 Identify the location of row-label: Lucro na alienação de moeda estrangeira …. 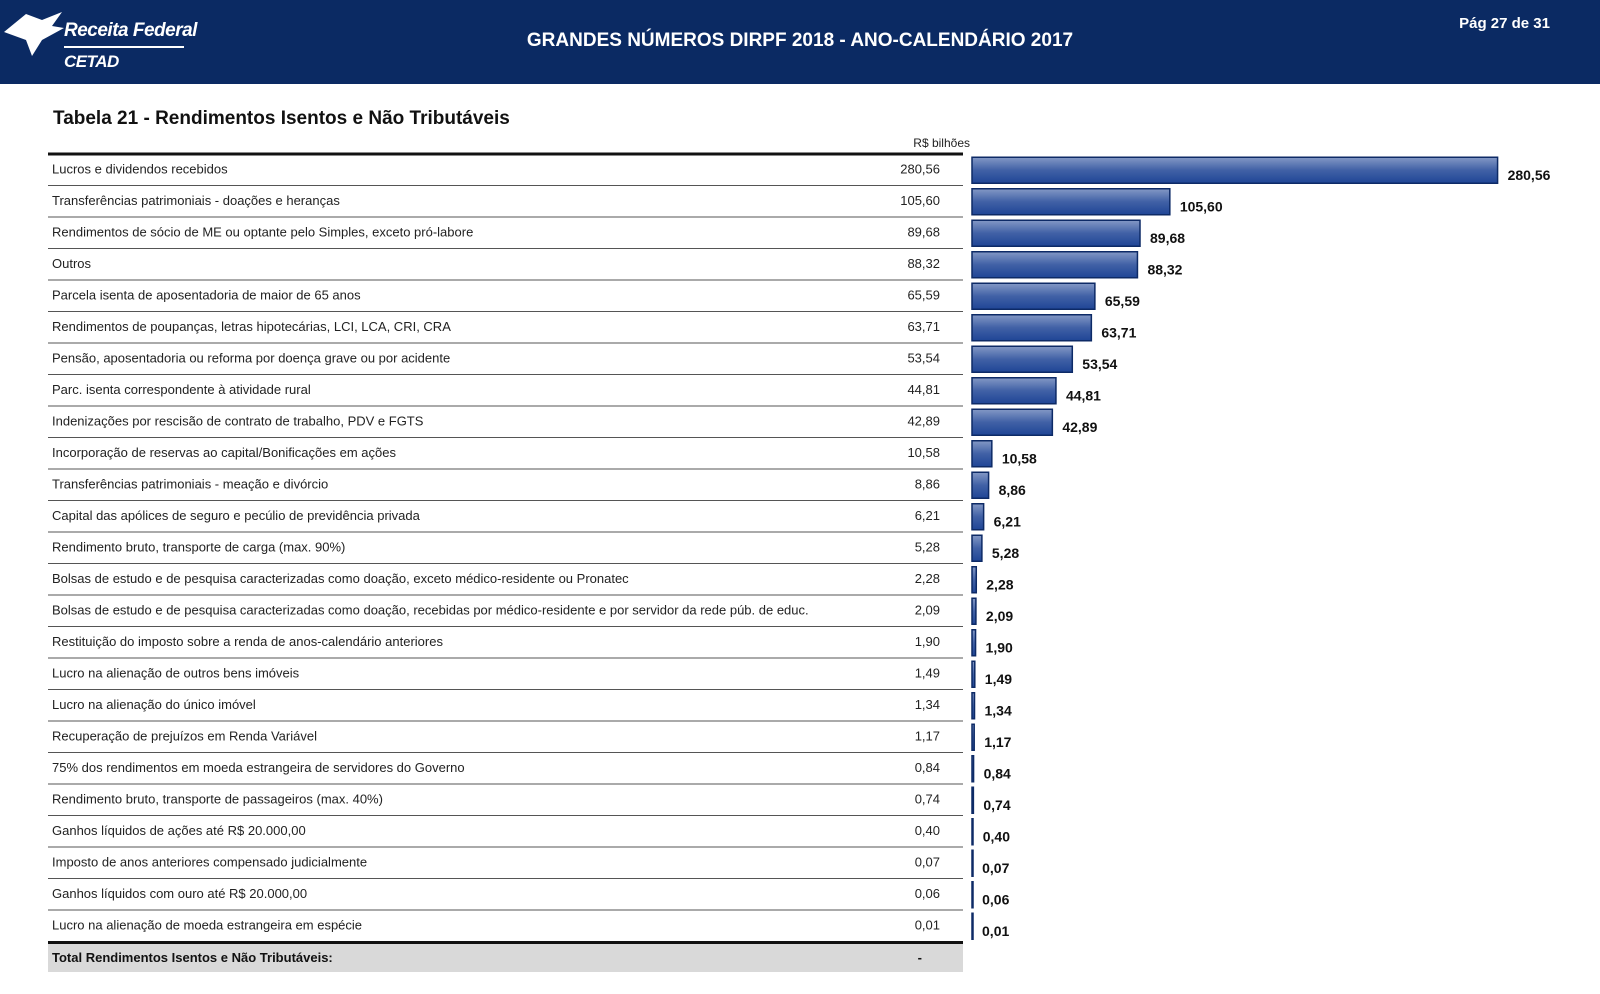
(207, 925).